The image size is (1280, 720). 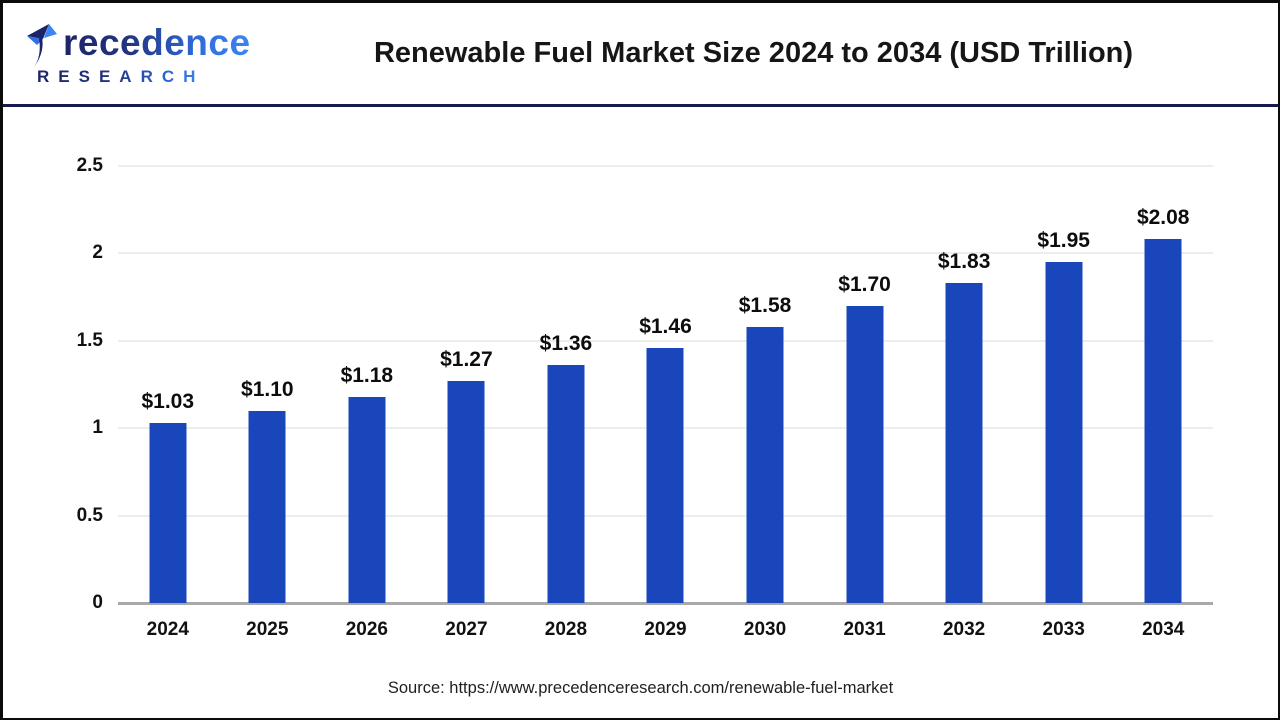 What do you see at coordinates (168, 512) in the screenshot?
I see `bar-2024` at bounding box center [168, 512].